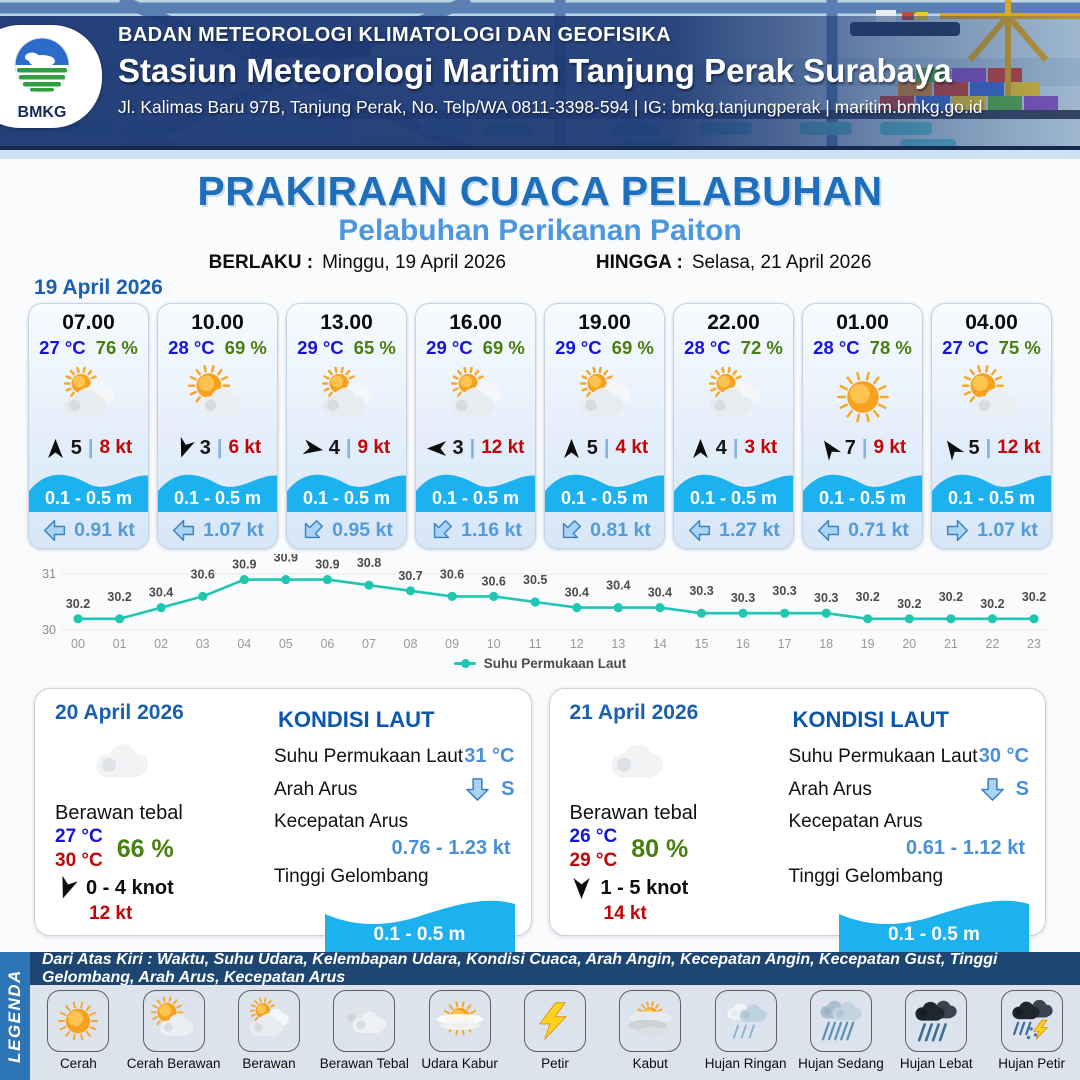 The width and height of the screenshot is (1080, 1080). What do you see at coordinates (618, 644) in the screenshot?
I see `svg-text: 13` at bounding box center [618, 644].